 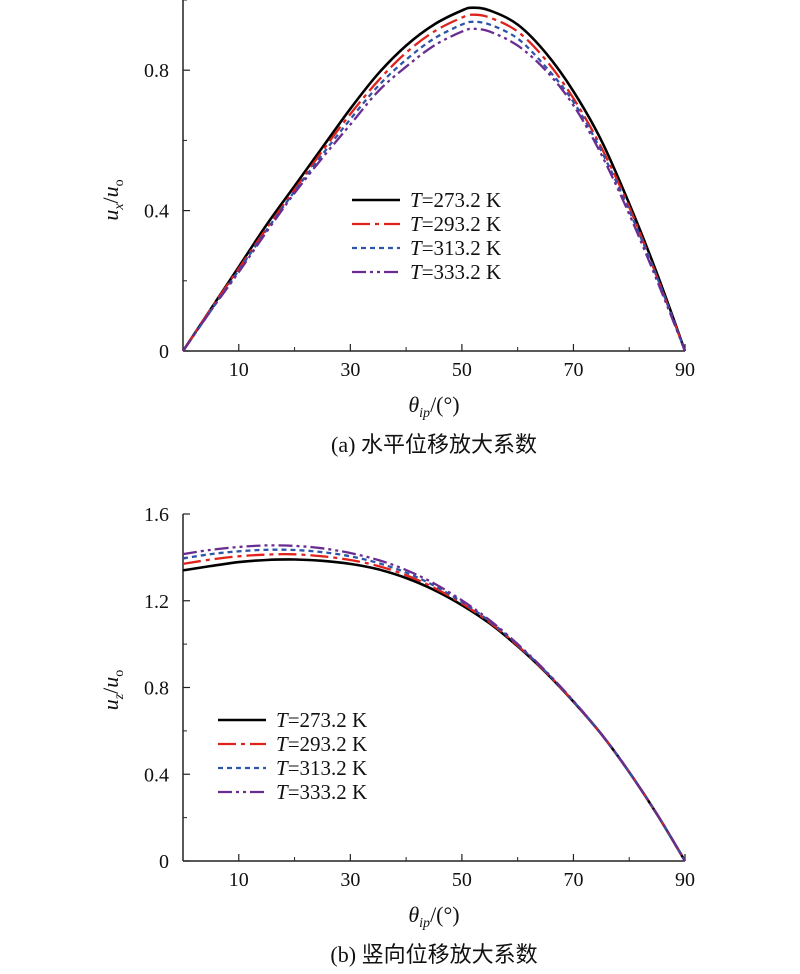 I want to click on panel-a-caption: (a) 水平位移放大系数, so click(x=434, y=444).